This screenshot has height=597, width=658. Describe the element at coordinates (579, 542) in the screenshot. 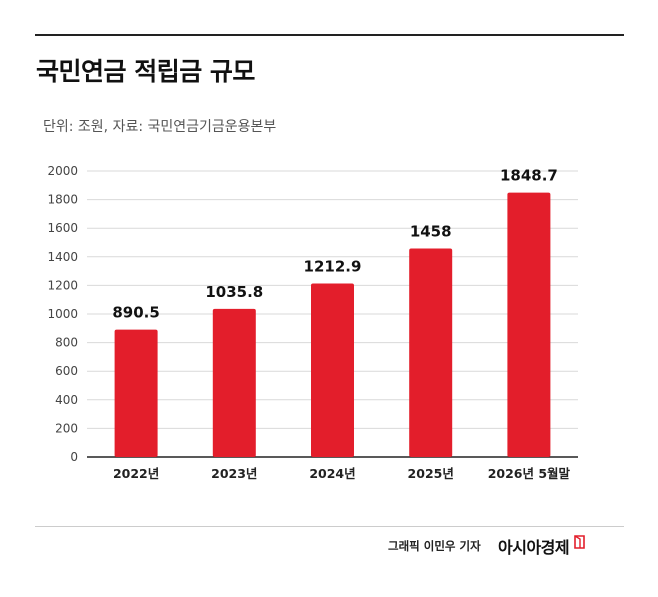

I see `publisher-logo-icon` at that location.